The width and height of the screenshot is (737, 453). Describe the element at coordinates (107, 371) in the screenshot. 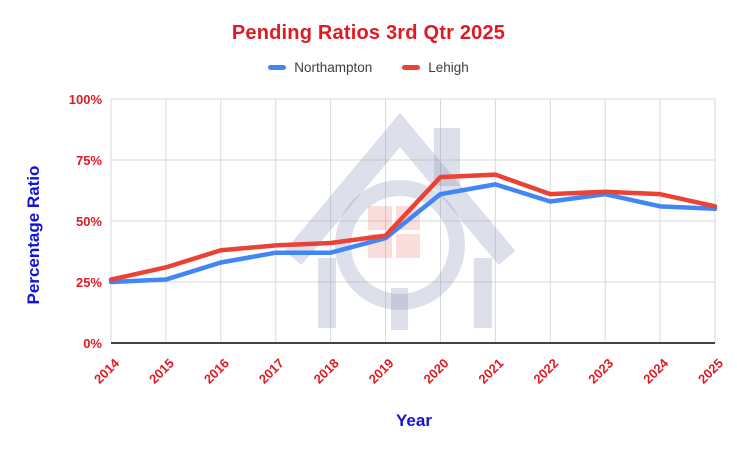

I see `x-tick-label: 2014` at that location.